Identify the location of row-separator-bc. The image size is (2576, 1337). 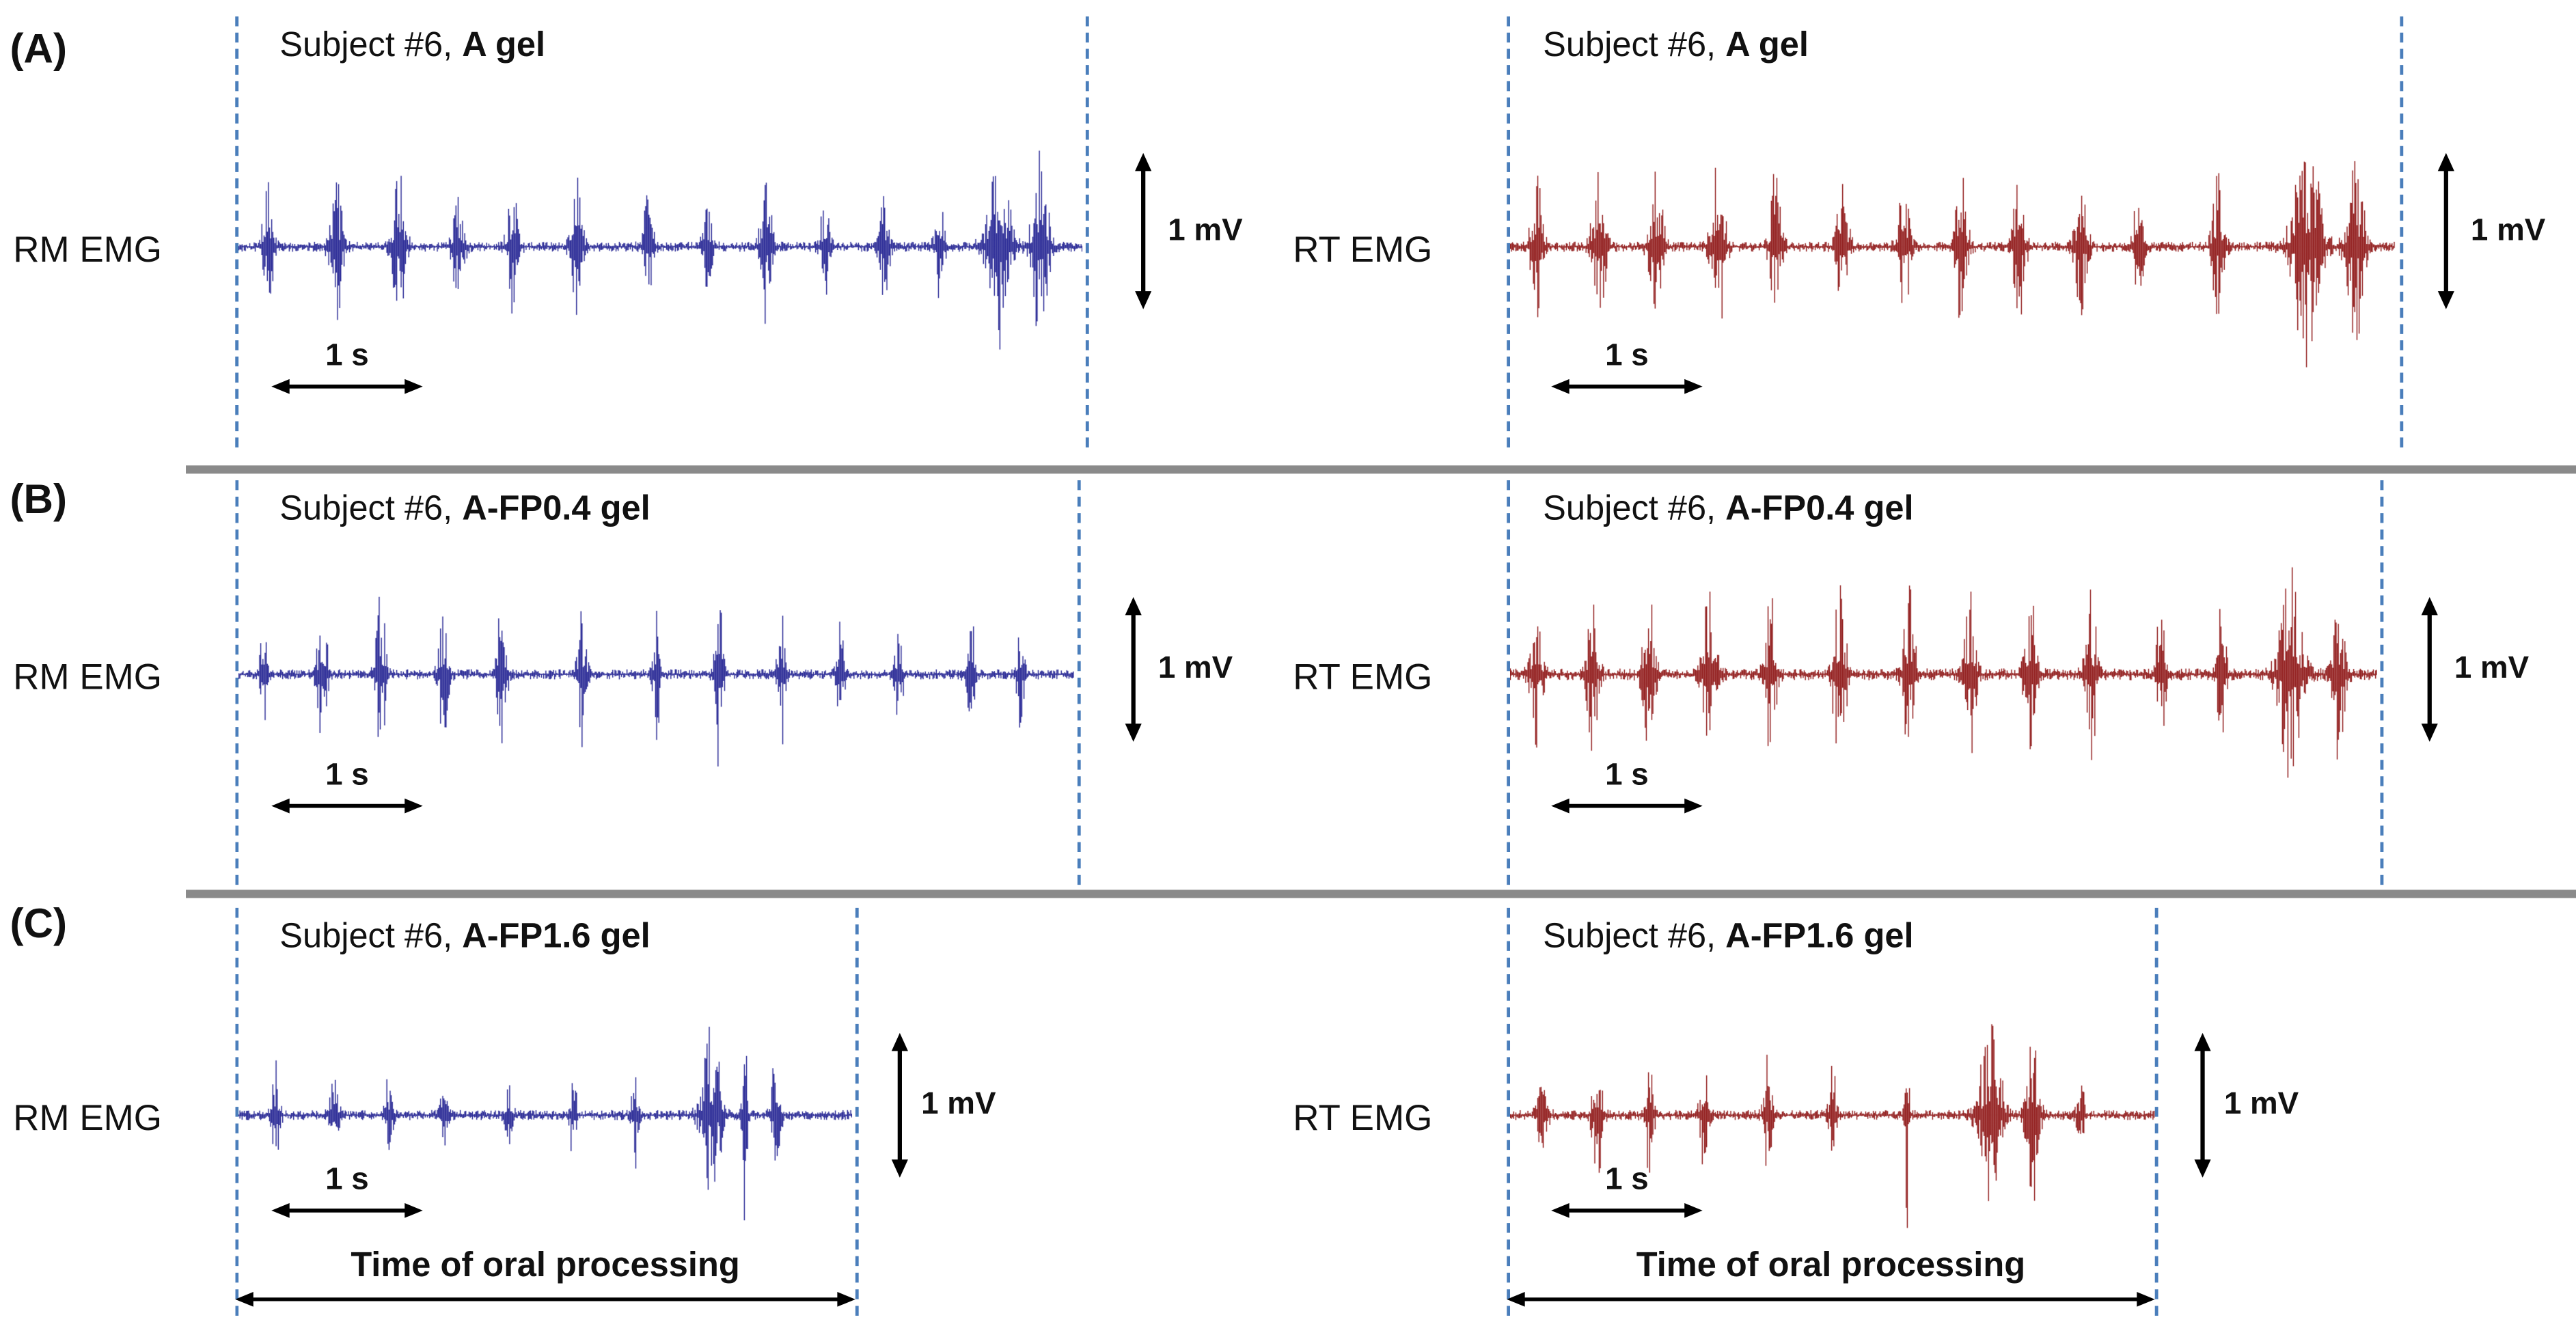
(1381, 894).